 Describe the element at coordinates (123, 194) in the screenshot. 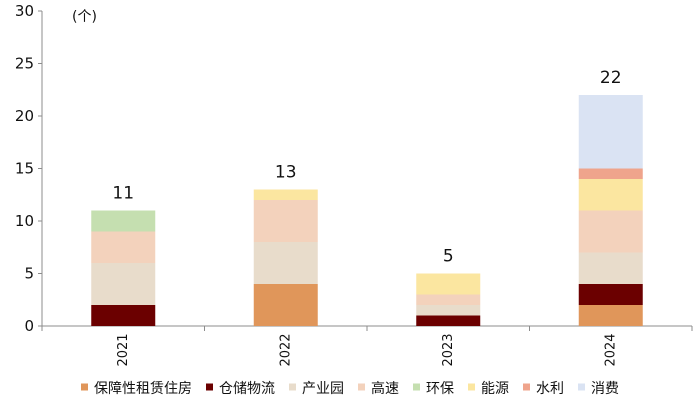

I see `total-label-2021: 11` at that location.